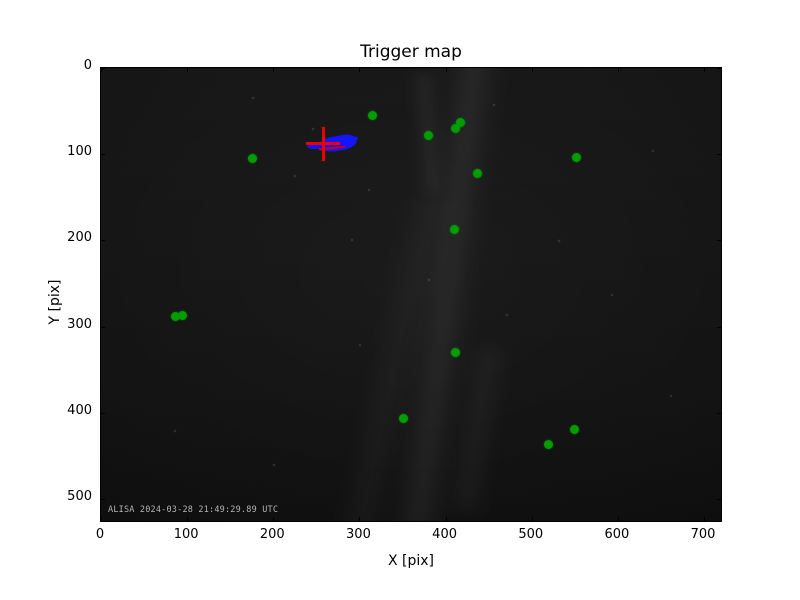  I want to click on x-tick-label: 500, so click(531, 534).